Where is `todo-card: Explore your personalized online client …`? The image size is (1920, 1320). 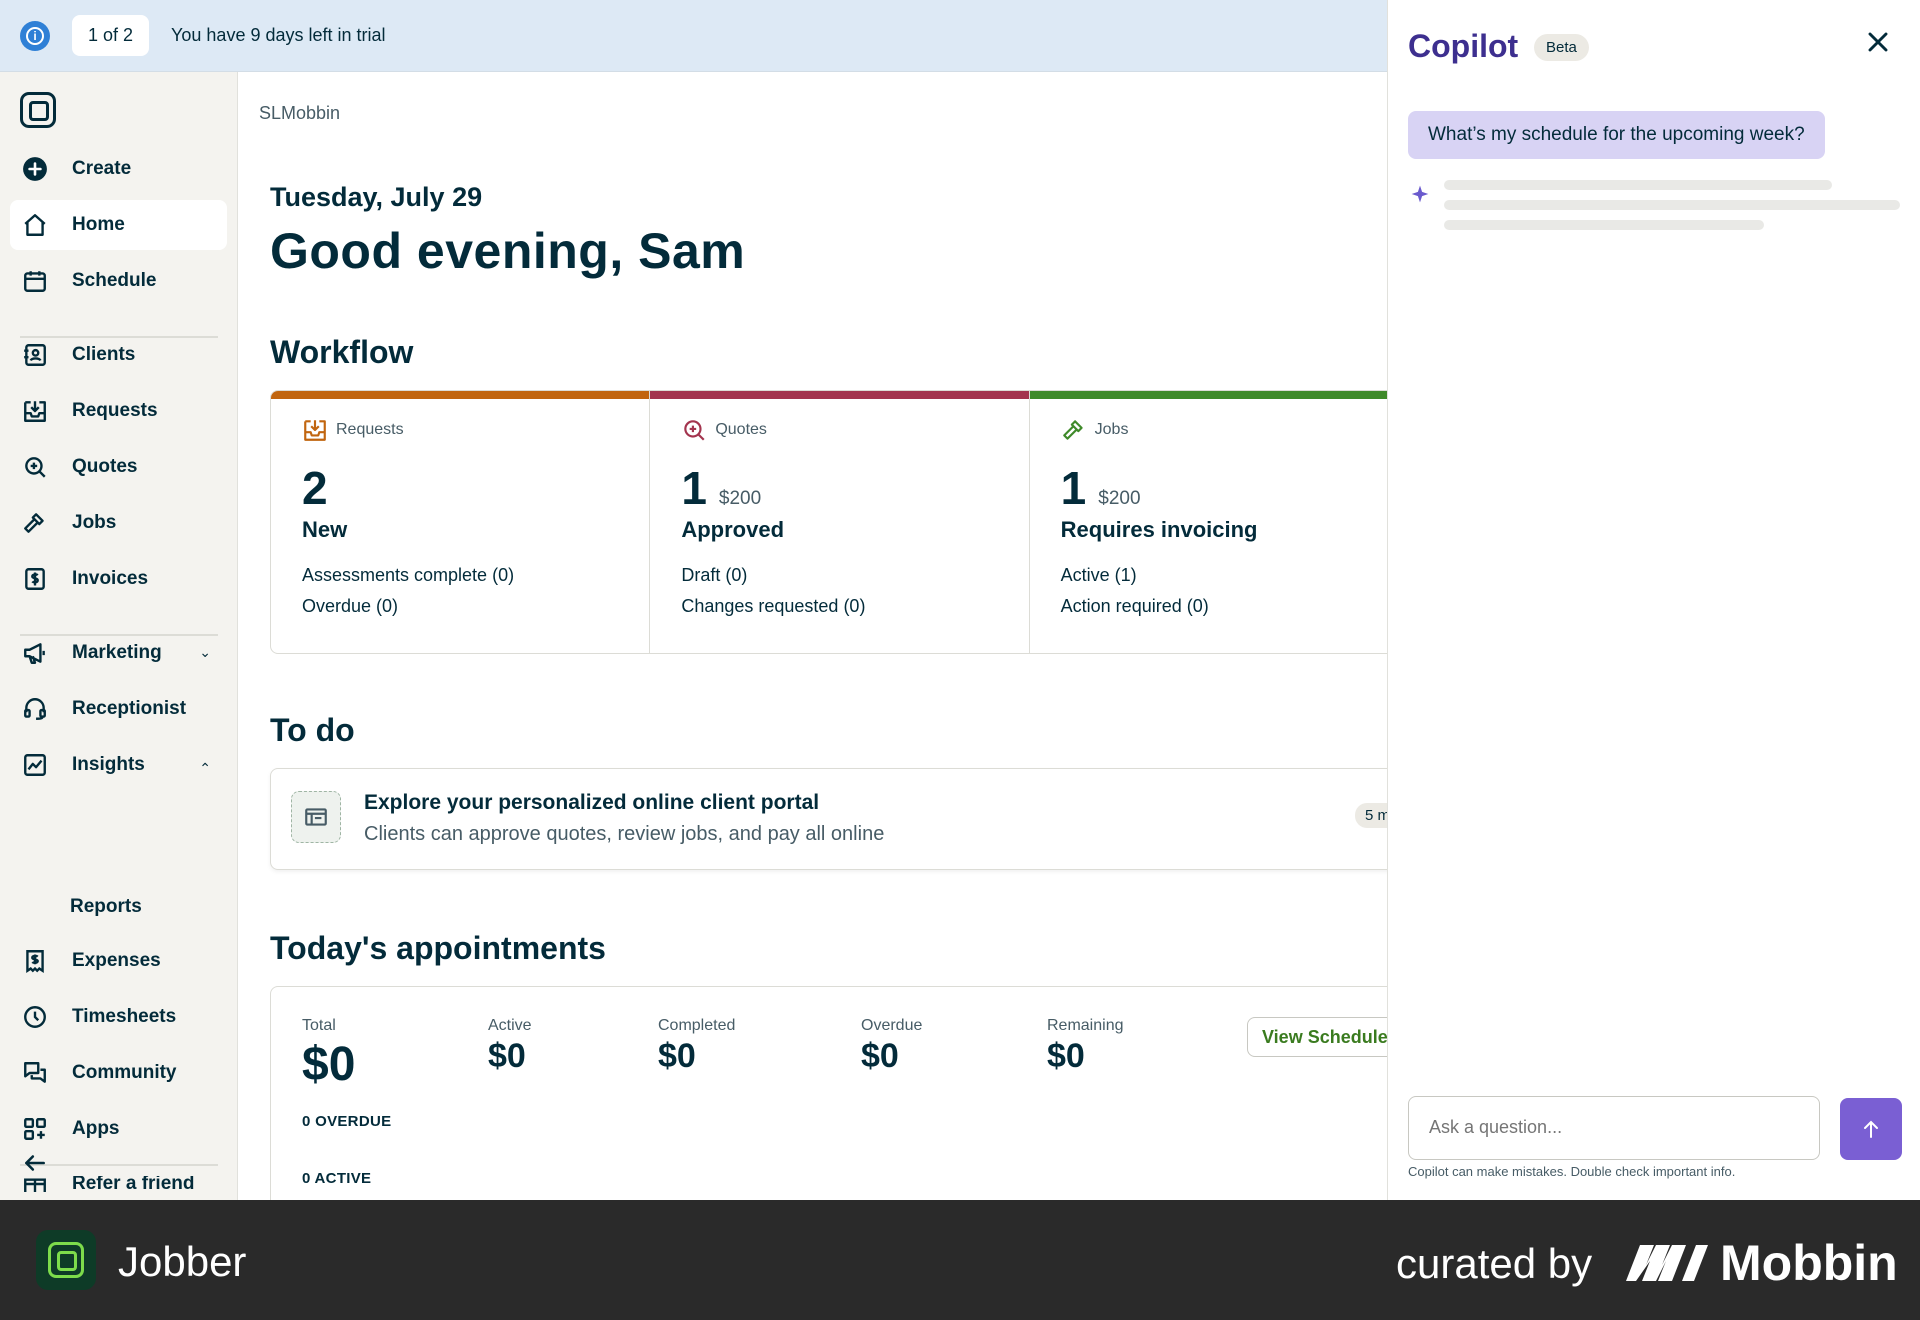
todo-card: Explore your personalized online client … is located at coordinates (828, 819).